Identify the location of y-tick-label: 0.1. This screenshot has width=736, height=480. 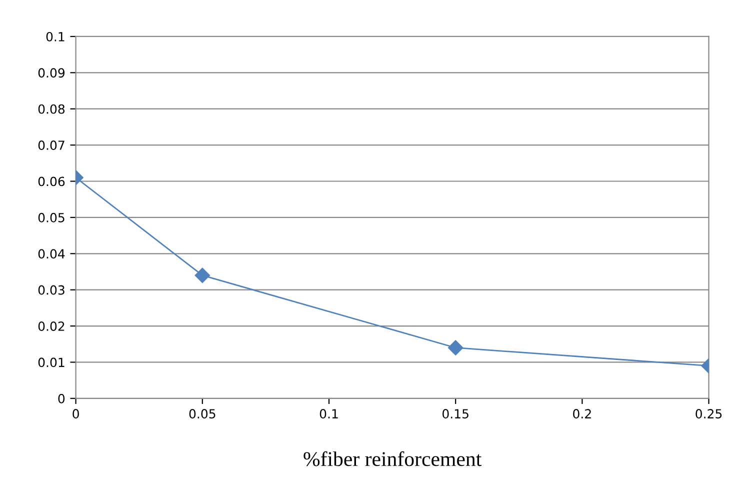
(55, 37).